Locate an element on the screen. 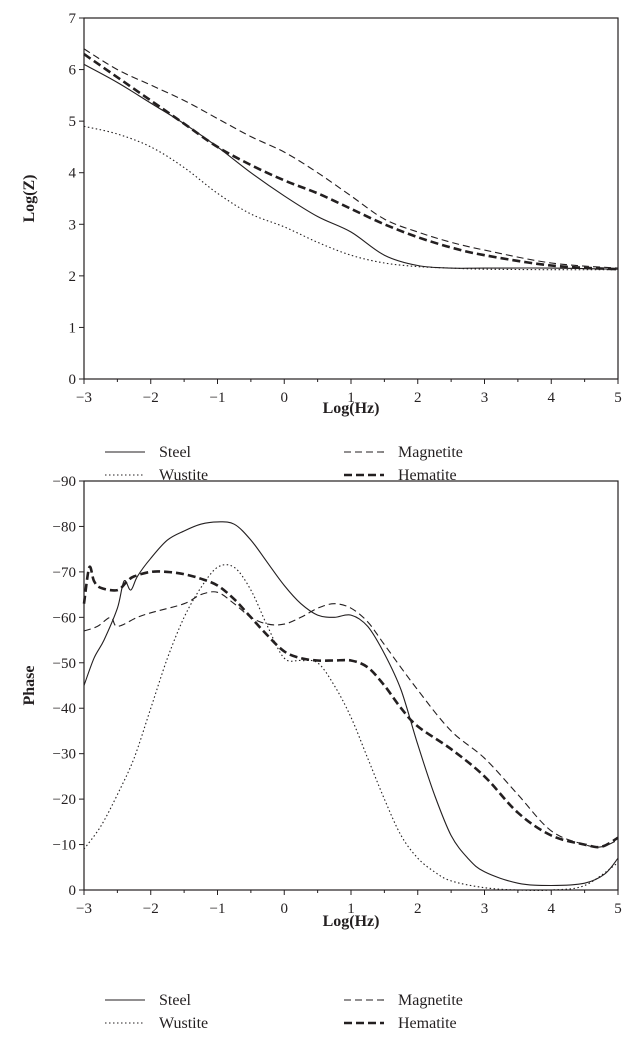 The height and width of the screenshot is (1039, 623). y-tick-label: 4 is located at coordinates (73, 174).